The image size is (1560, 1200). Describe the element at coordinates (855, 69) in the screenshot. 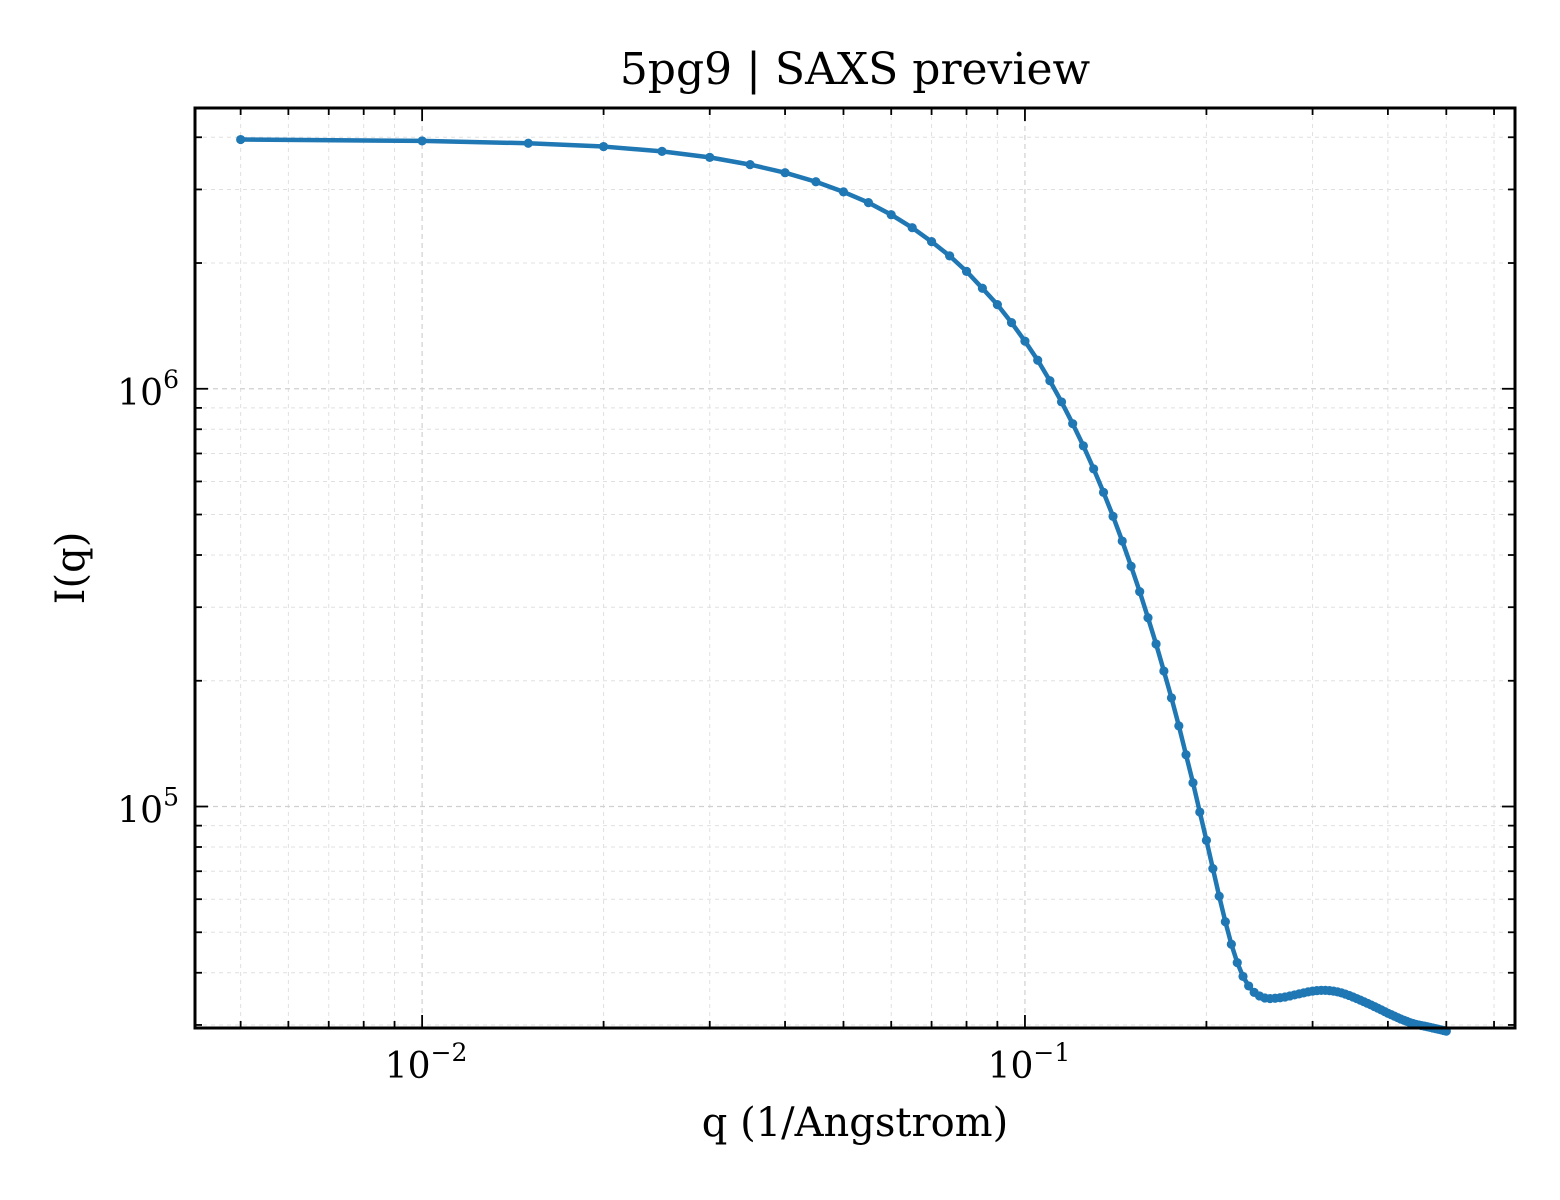

I see `chart-title: 5pg9 | SAXS preview` at that location.